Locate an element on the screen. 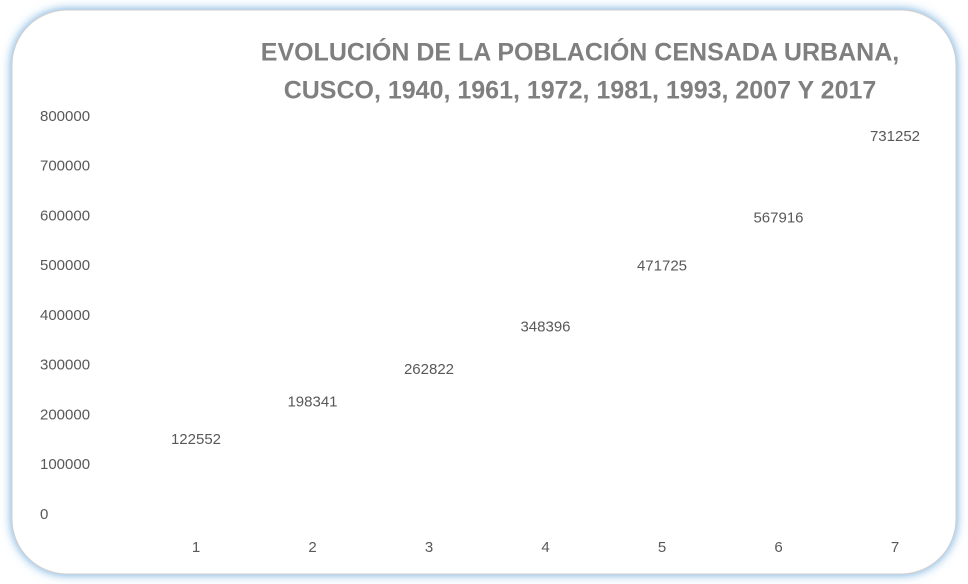  x-tick-label: 4 is located at coordinates (545, 547).